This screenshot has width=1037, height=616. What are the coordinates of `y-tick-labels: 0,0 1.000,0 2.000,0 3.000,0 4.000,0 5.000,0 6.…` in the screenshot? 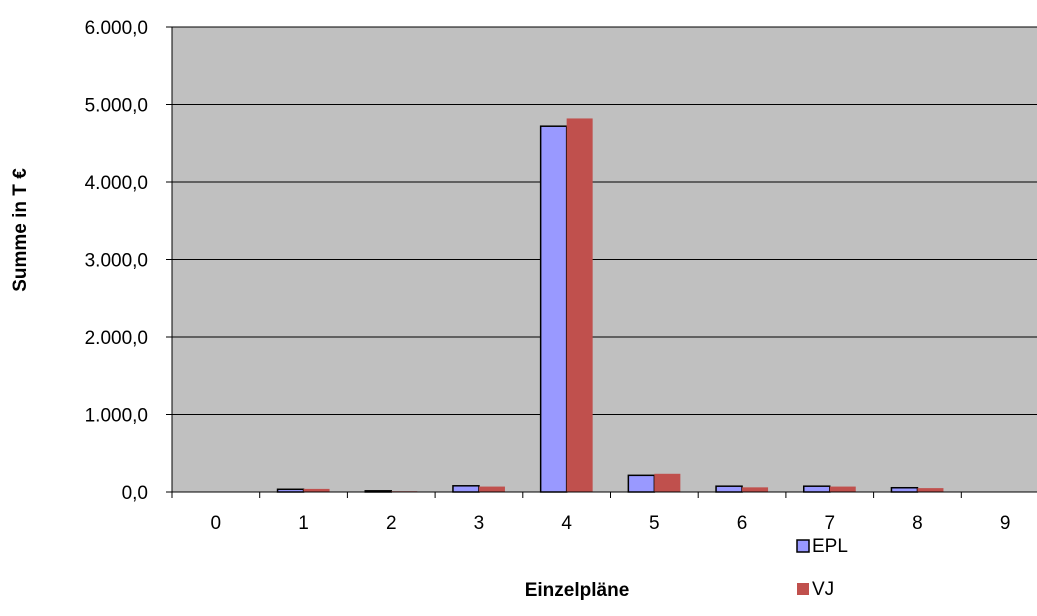 It's located at (116, 261).